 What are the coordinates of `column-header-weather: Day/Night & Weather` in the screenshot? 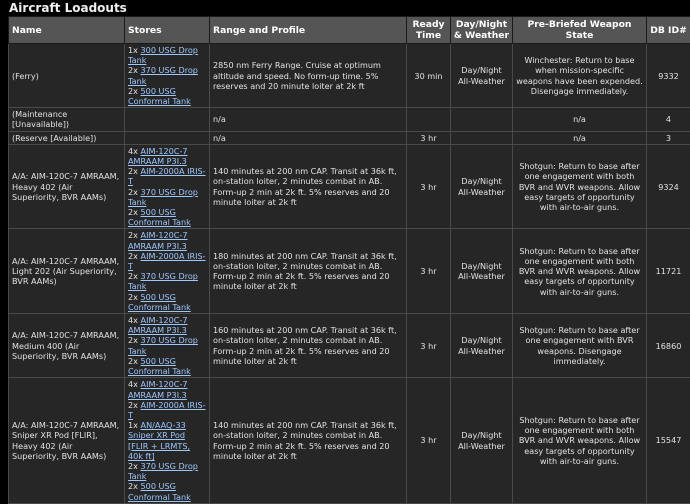 It's located at (482, 30).